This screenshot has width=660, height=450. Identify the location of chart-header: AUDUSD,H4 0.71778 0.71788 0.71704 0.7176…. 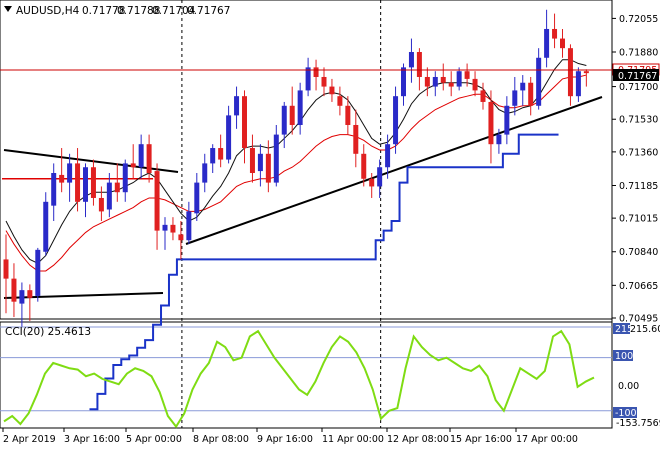
(117, 11).